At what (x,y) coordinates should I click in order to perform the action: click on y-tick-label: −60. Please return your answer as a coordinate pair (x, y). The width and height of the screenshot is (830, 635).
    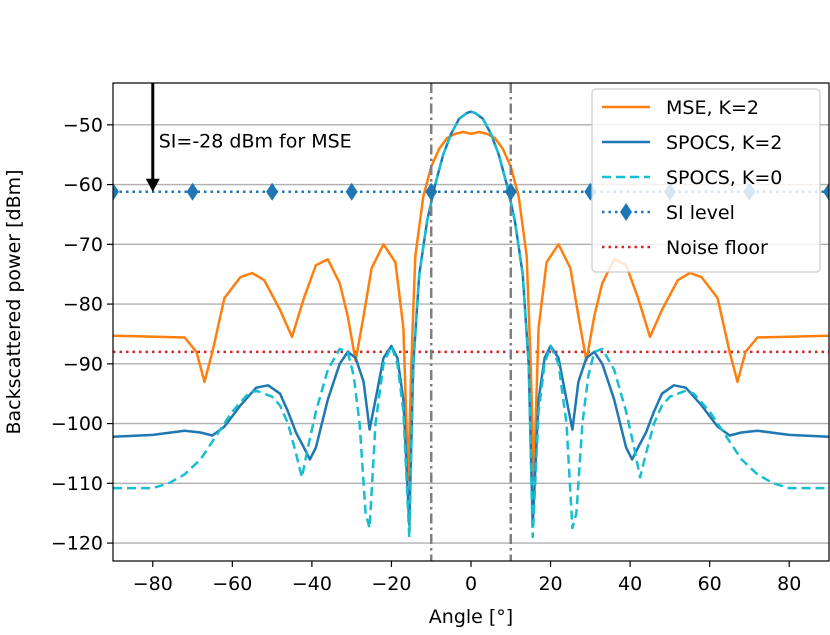
    Looking at the image, I should click on (83, 185).